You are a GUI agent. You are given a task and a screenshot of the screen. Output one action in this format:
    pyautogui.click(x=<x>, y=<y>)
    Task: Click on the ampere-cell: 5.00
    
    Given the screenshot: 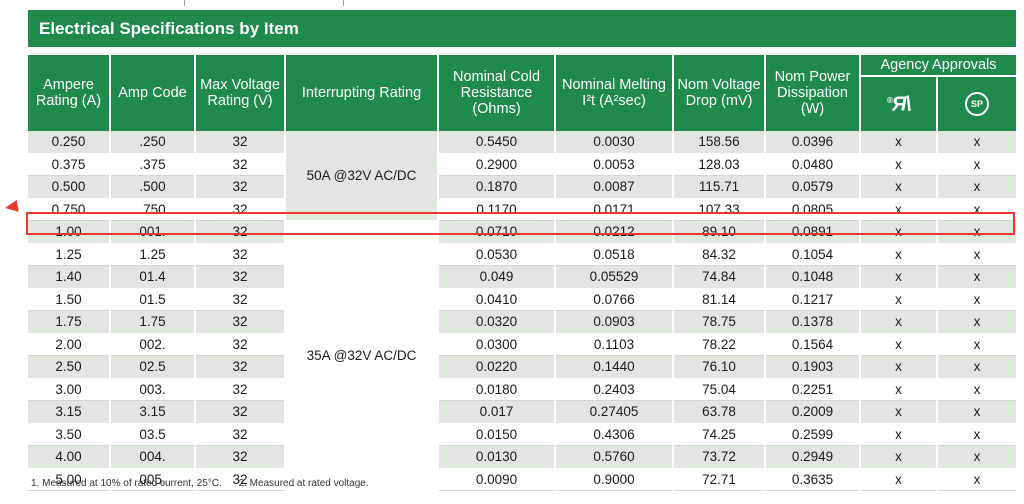 What is the action you would take?
    pyautogui.click(x=69, y=479)
    